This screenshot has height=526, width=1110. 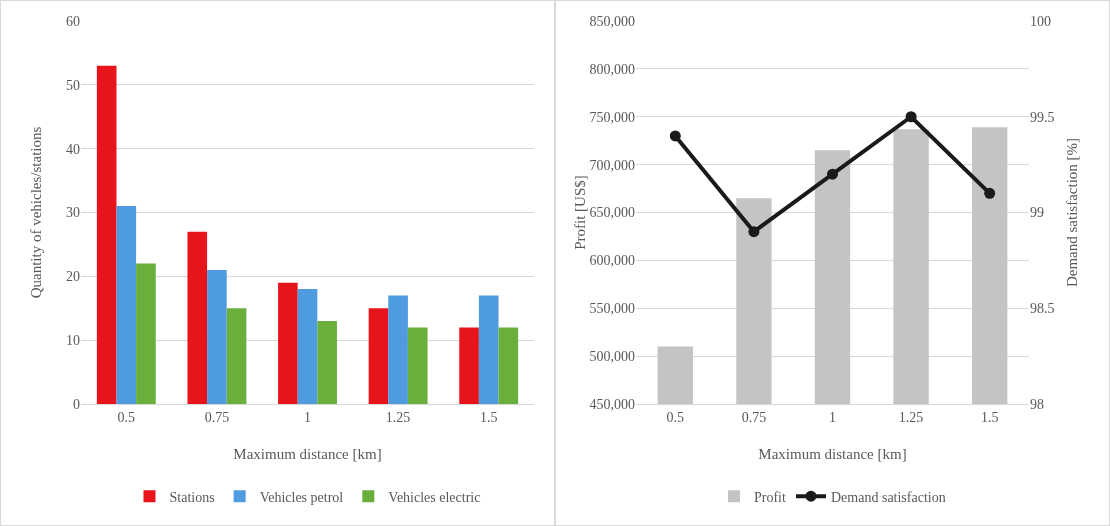 What do you see at coordinates (612, 404) in the screenshot?
I see `y-tick-label: 450,000` at bounding box center [612, 404].